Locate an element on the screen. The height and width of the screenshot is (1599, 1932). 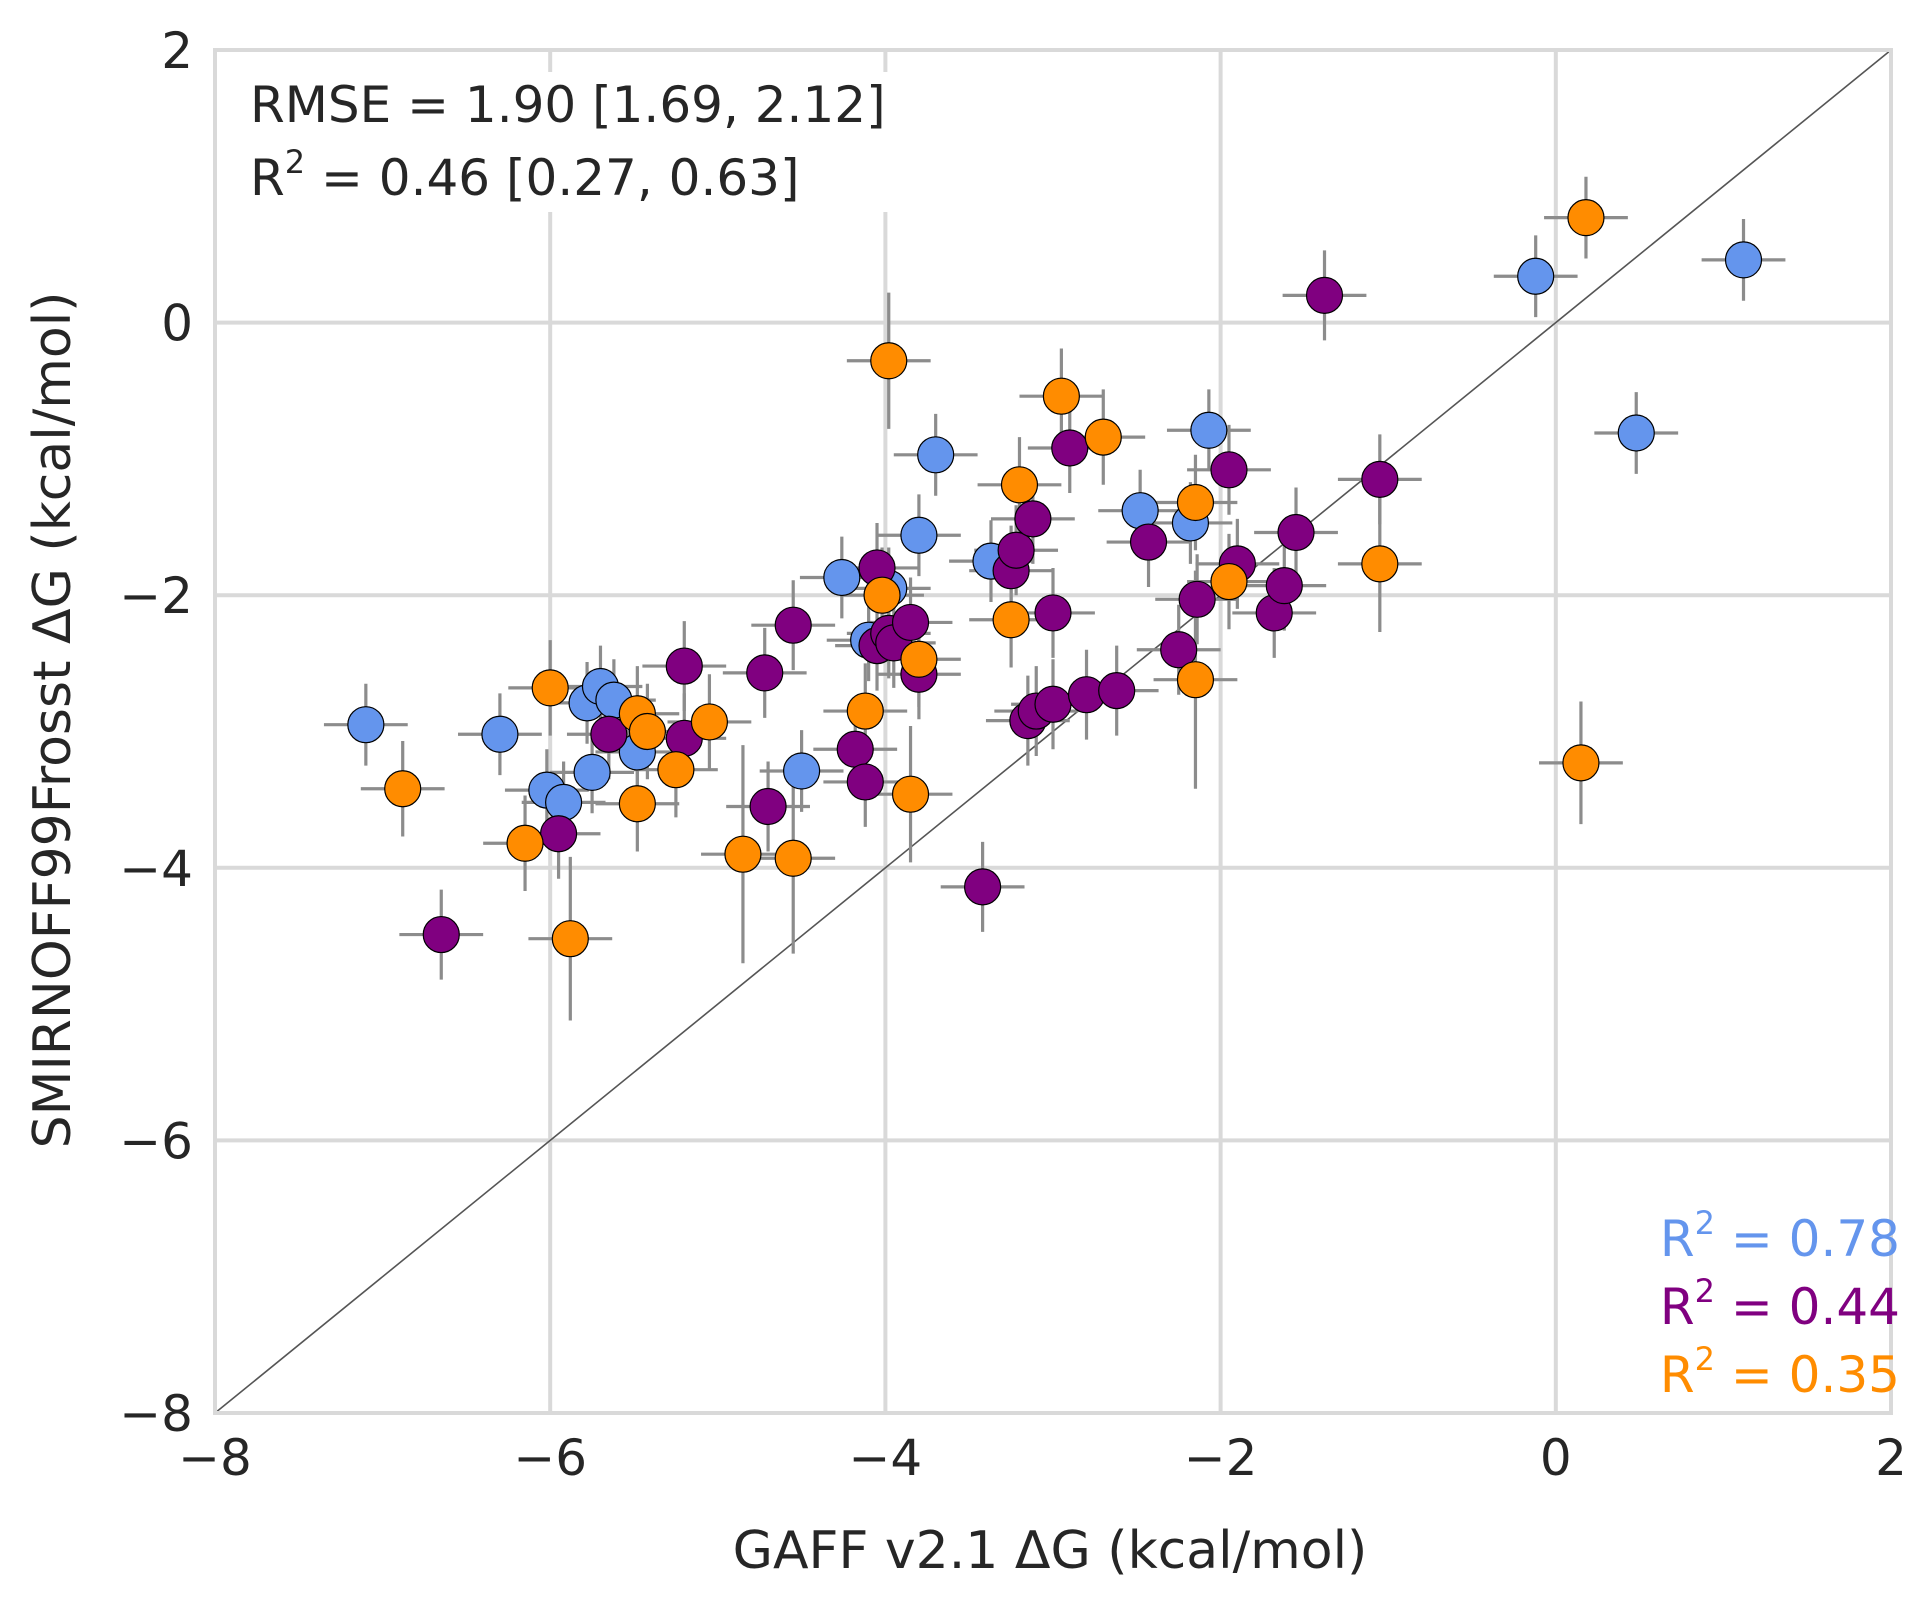
series-blue-r2-sup: 2 is located at coordinates (1705, 1223).